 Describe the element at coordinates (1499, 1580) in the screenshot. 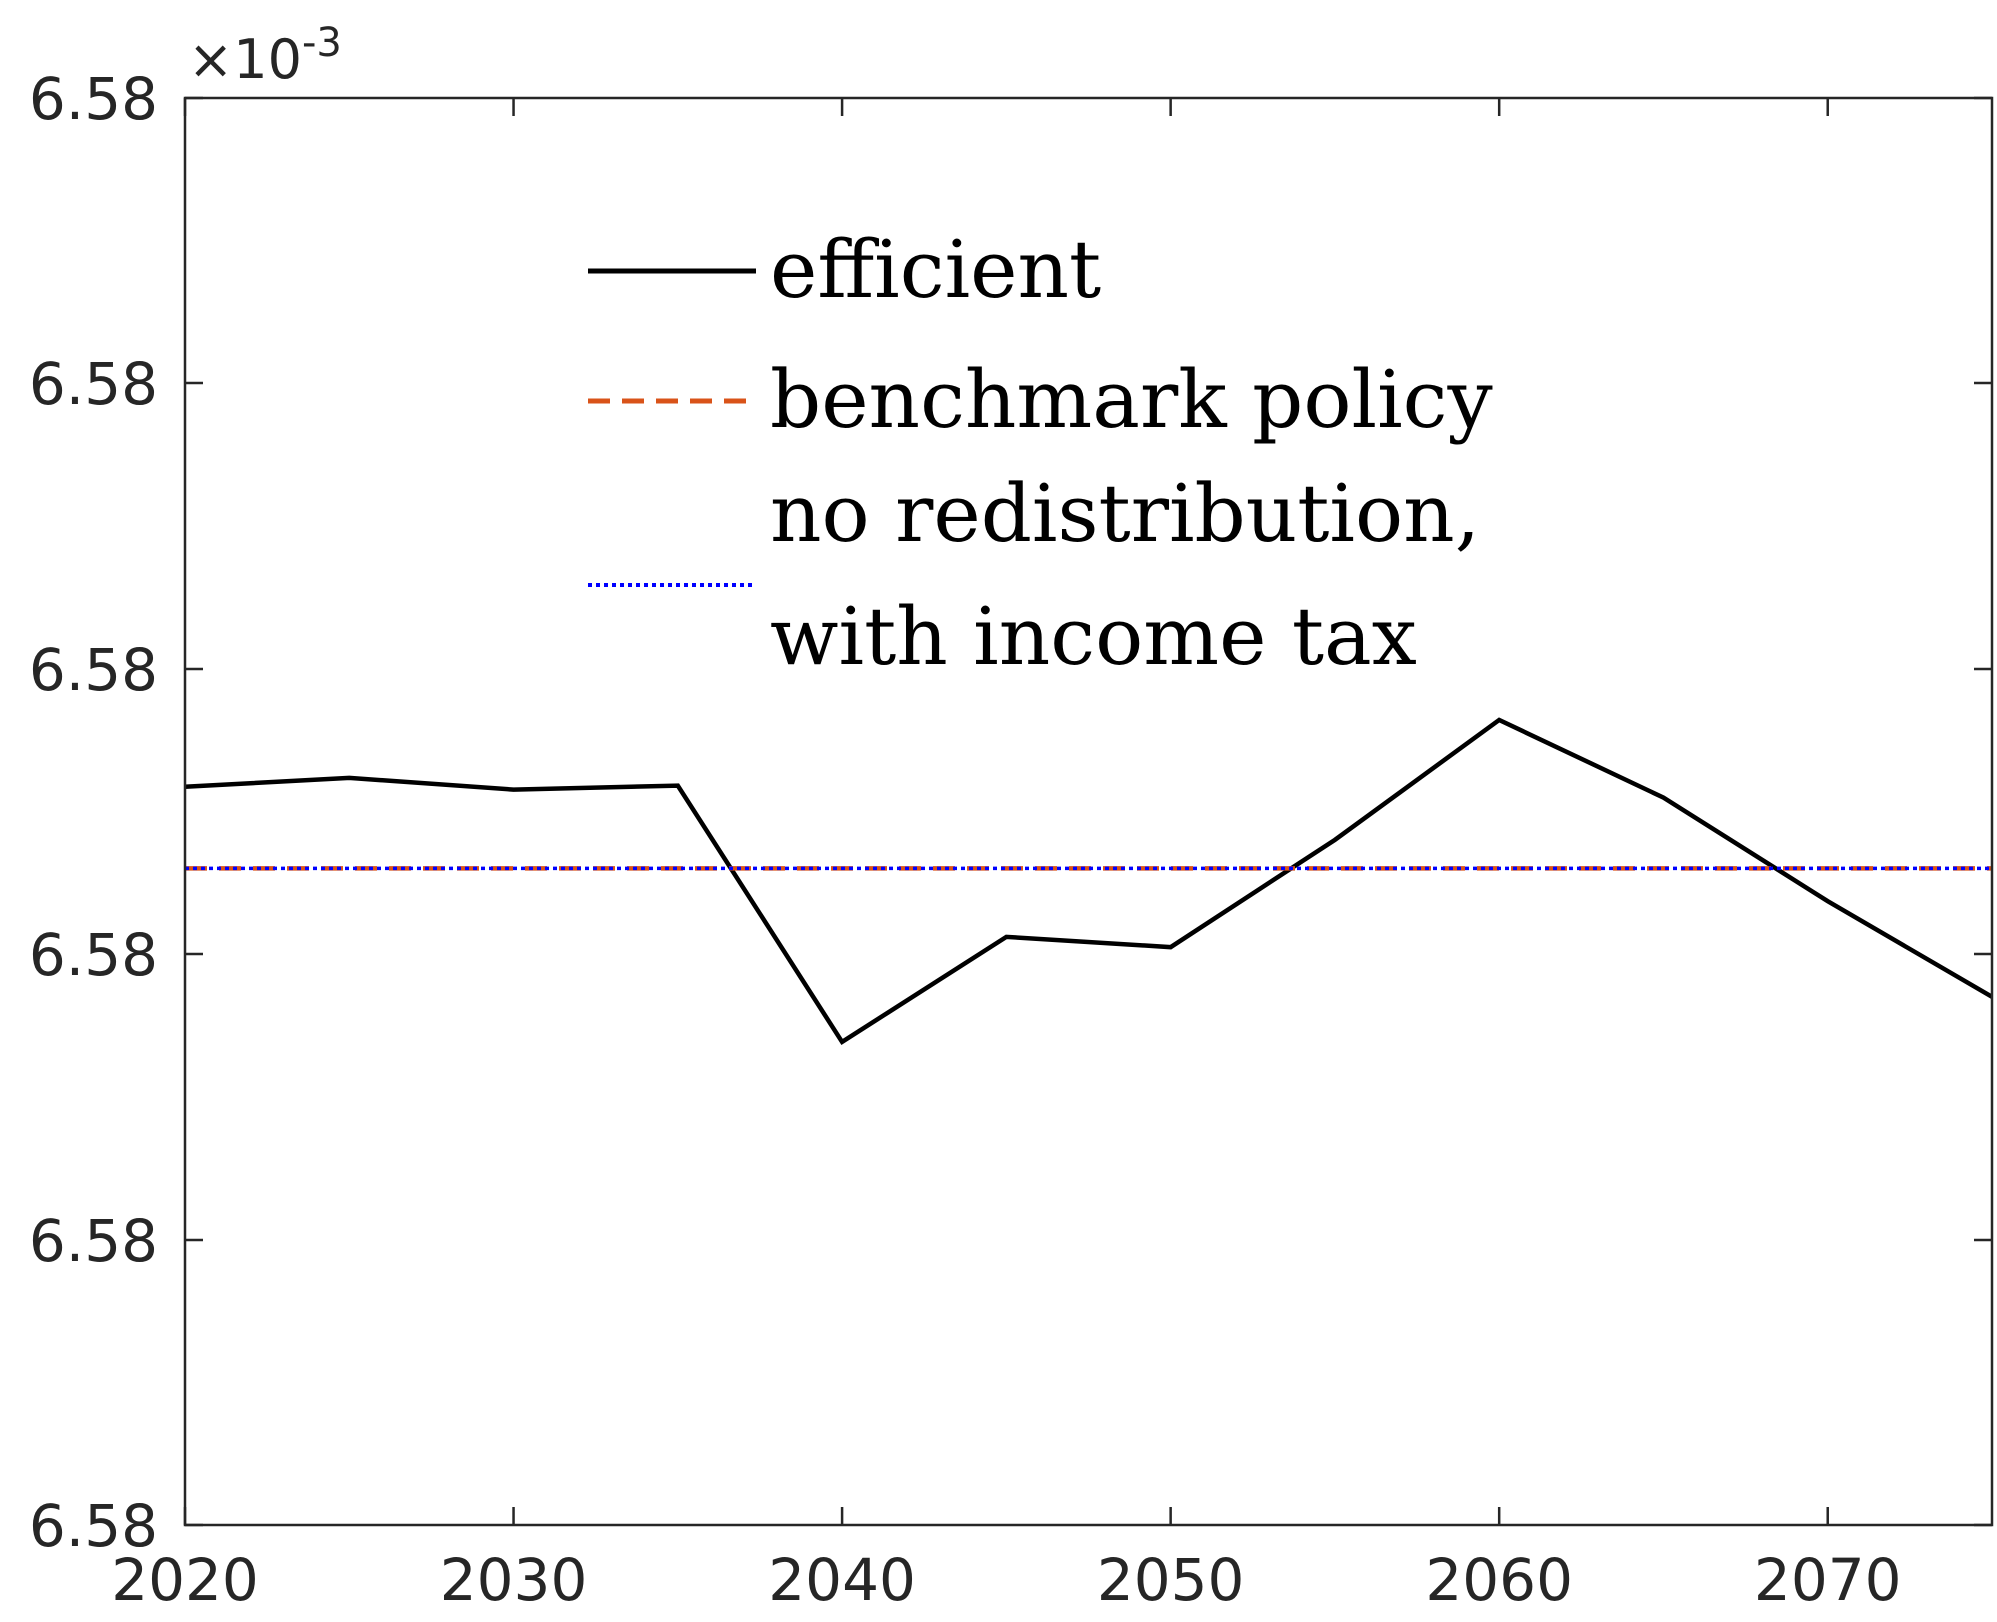

I see `x-tick-label: 2060` at that location.